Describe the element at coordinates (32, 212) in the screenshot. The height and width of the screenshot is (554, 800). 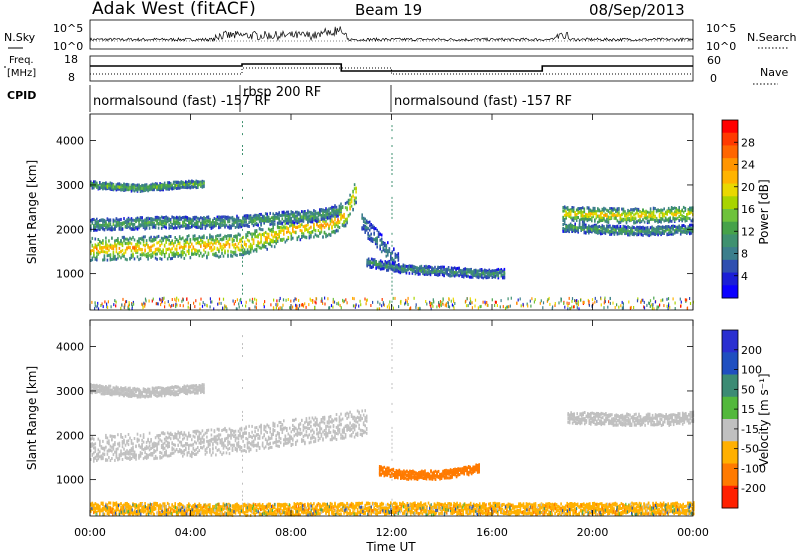
I see `power-ylabel: Slant Range [km]` at that location.